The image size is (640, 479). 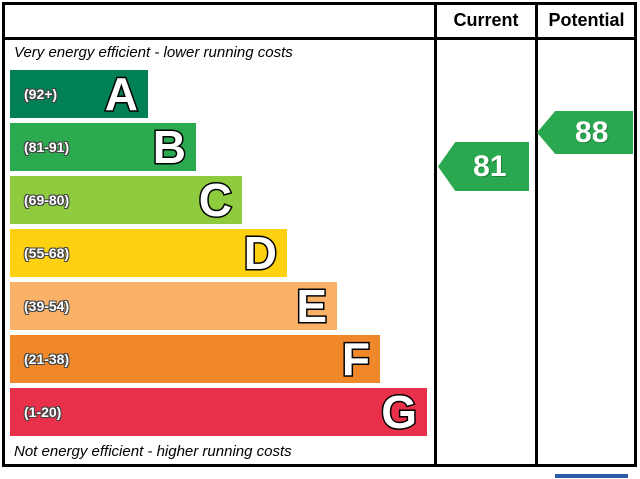 What do you see at coordinates (355, 359) in the screenshot?
I see `band-letter: F` at bounding box center [355, 359].